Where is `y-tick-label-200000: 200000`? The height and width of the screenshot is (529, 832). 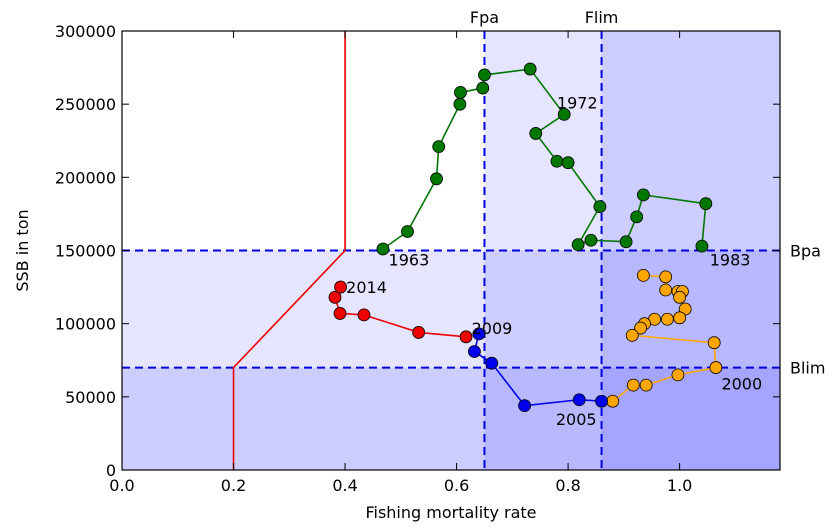
y-tick-label-200000: 200000 is located at coordinates (85, 177).